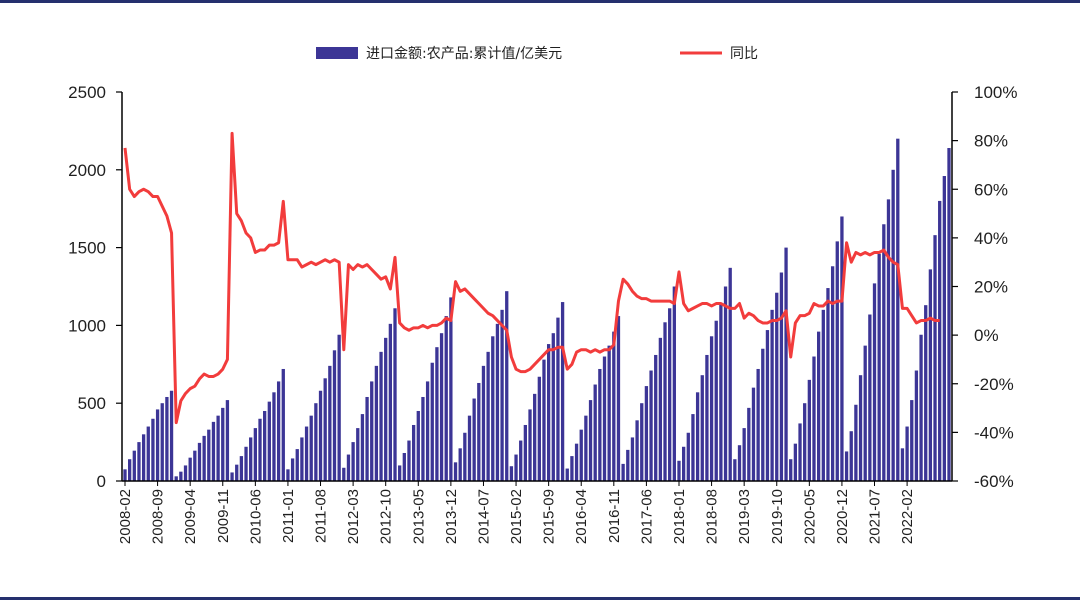 This screenshot has height=602, width=1080. Describe the element at coordinates (875, 516) in the screenshot. I see `x-tick-label: 2021-07` at that location.